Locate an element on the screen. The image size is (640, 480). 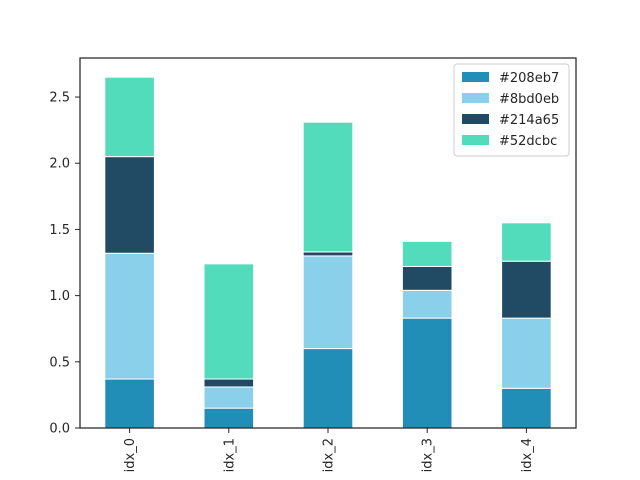
legend-label: #52dcbc is located at coordinates (528, 141).